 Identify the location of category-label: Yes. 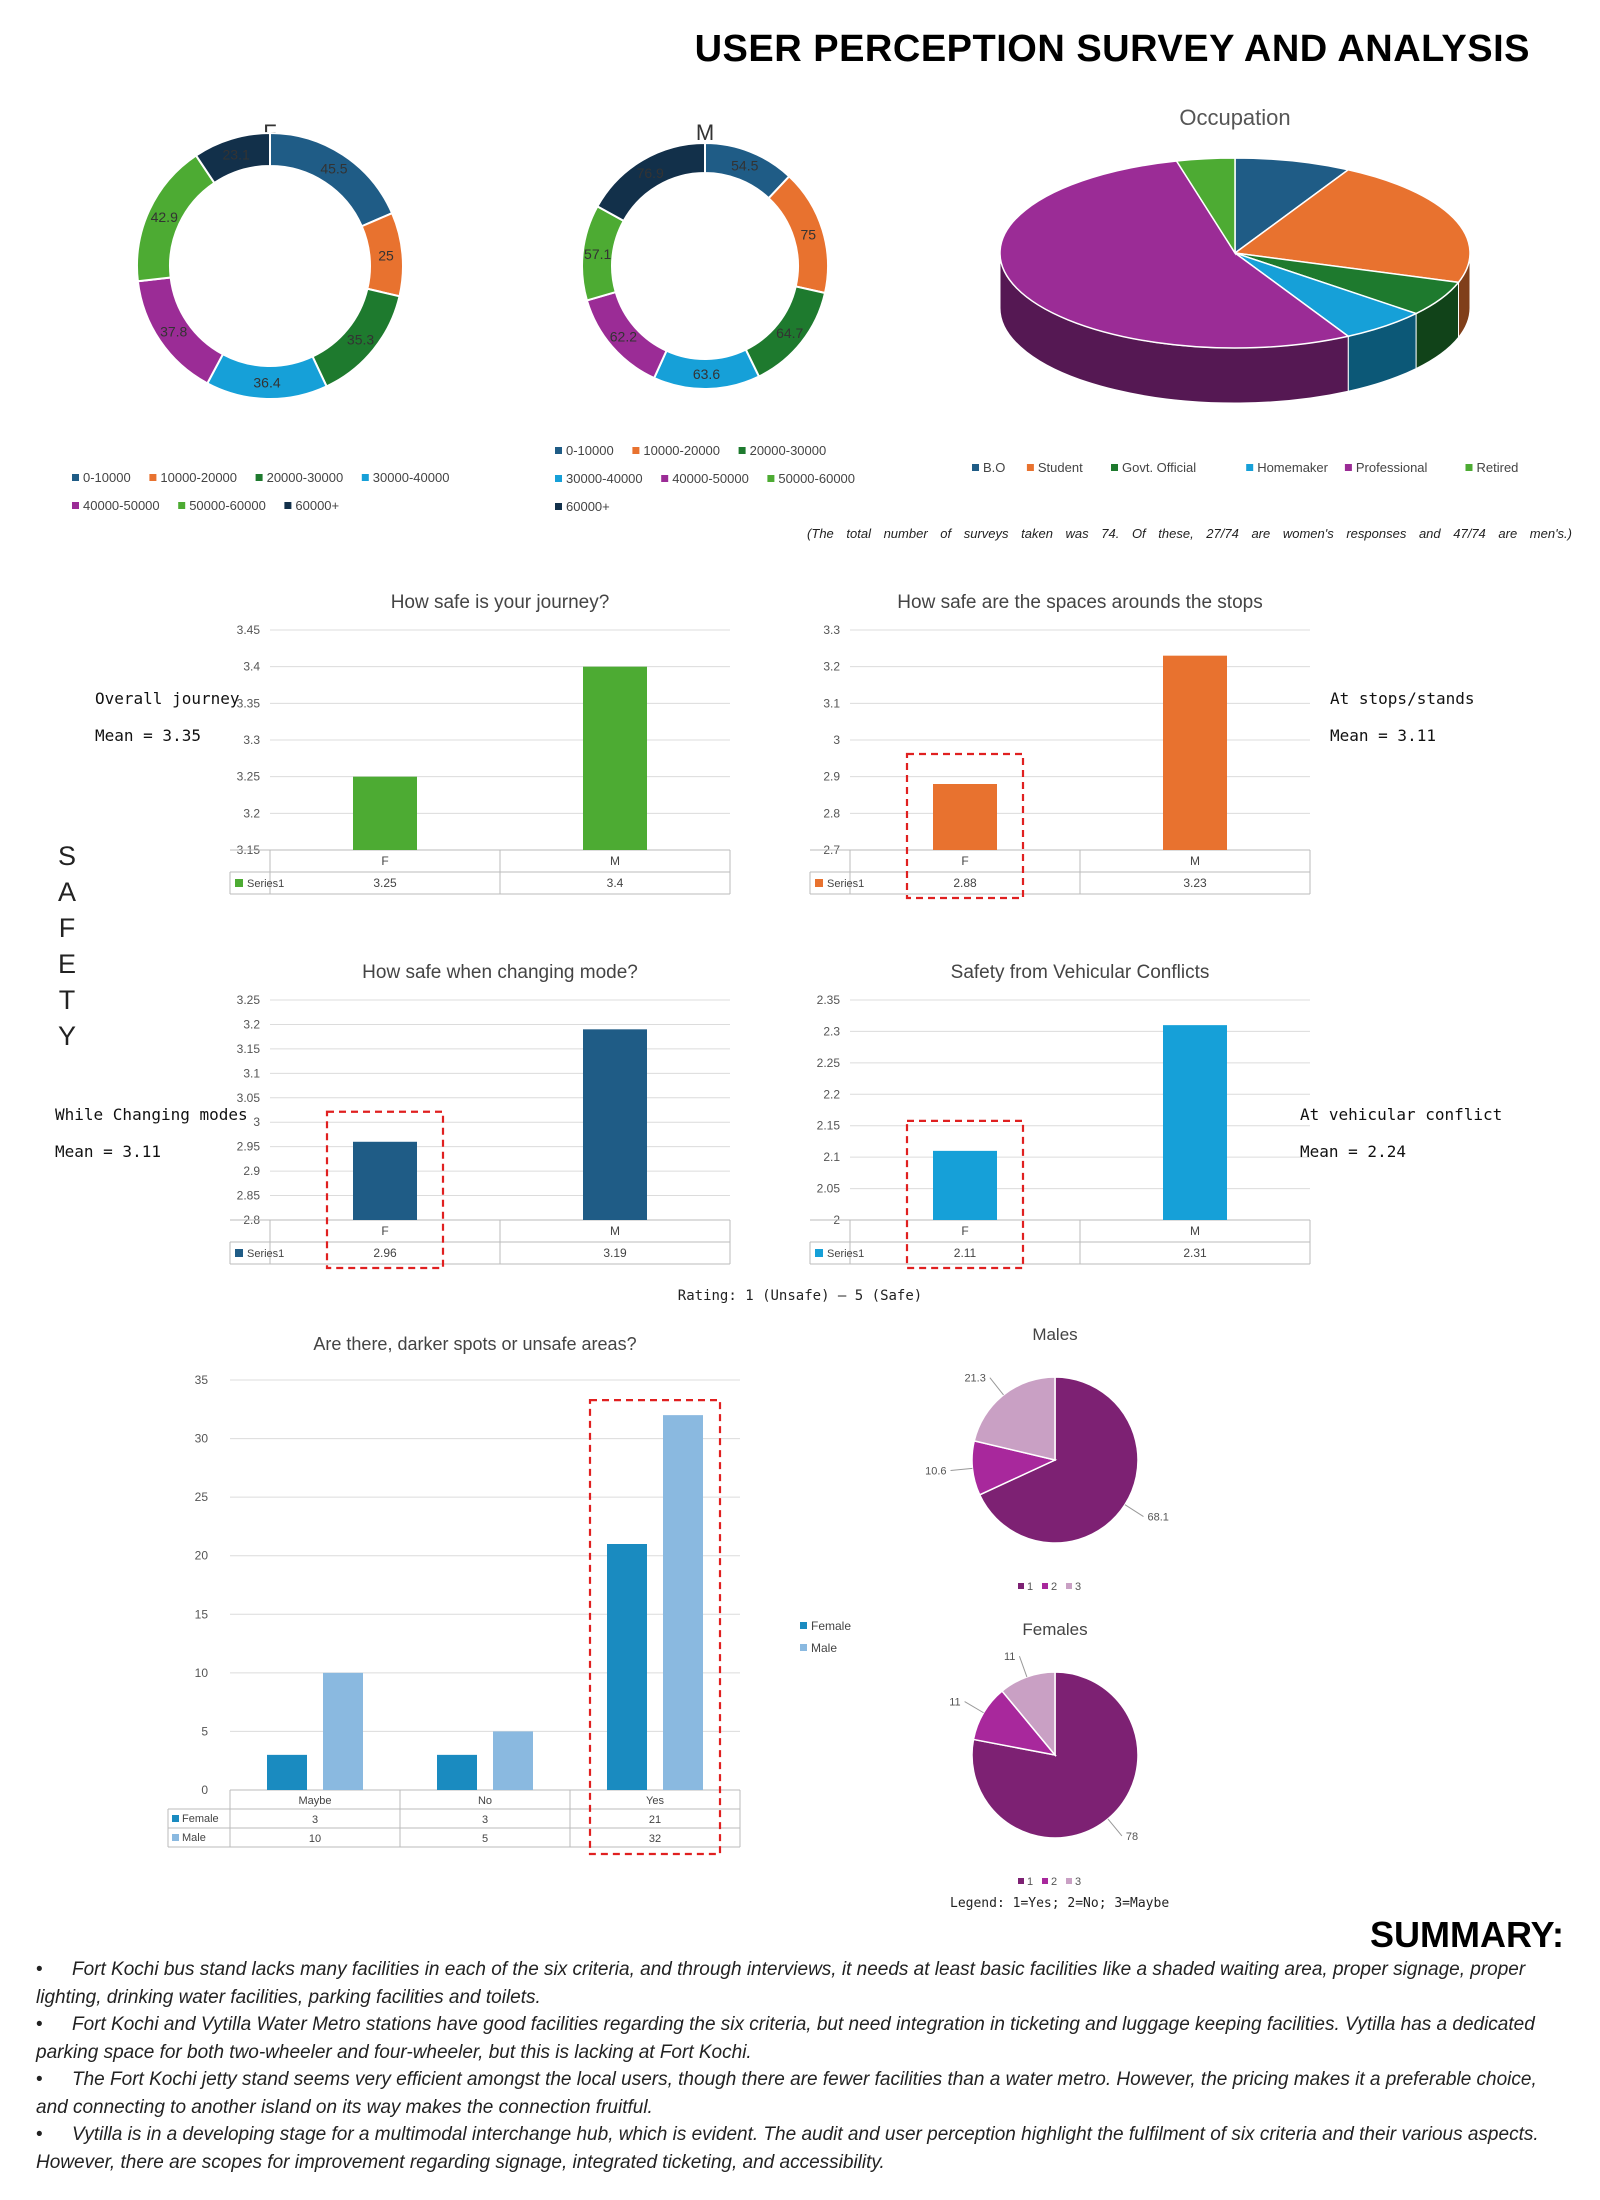
(655, 1801).